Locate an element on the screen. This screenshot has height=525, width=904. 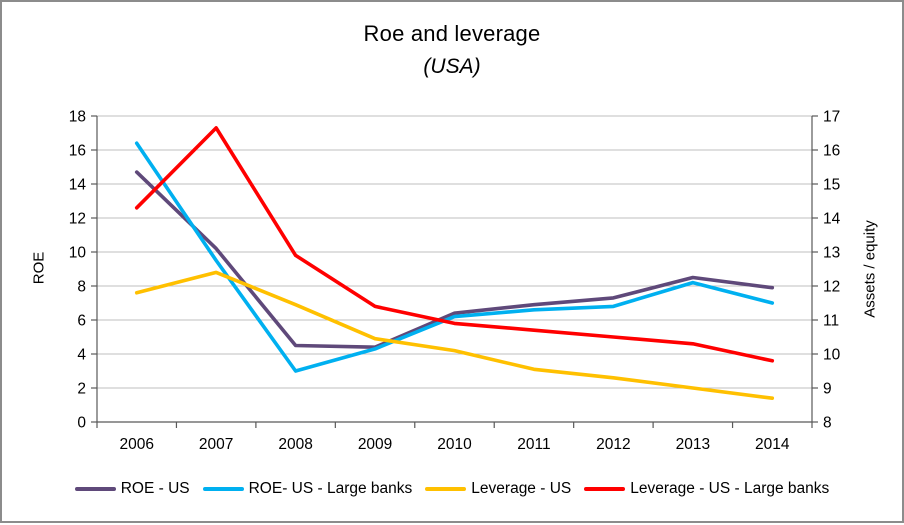
y-axis-left-tick-label: 2 is located at coordinates (81, 389).